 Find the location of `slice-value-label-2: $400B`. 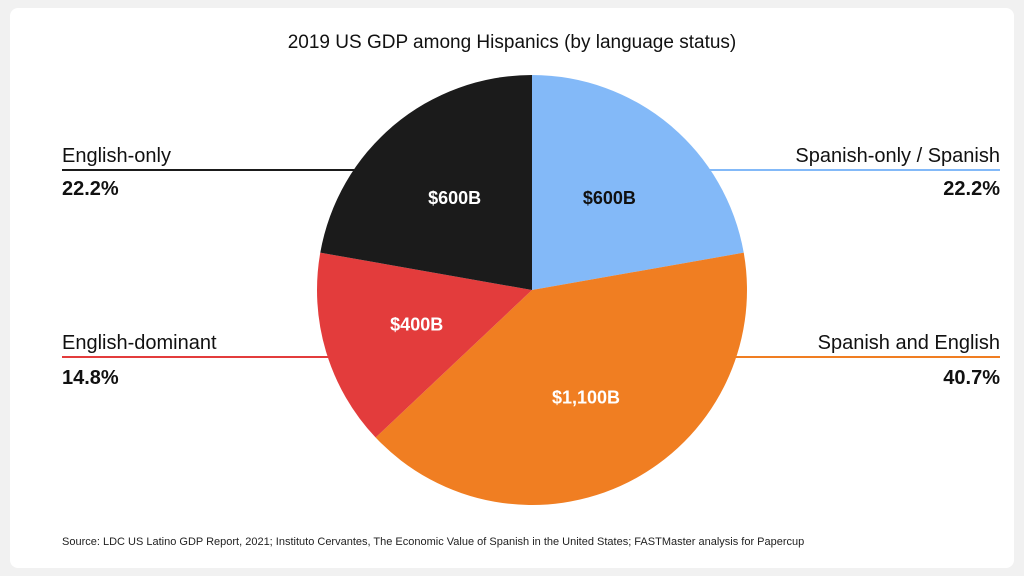

slice-value-label-2: $400B is located at coordinates (416, 325).